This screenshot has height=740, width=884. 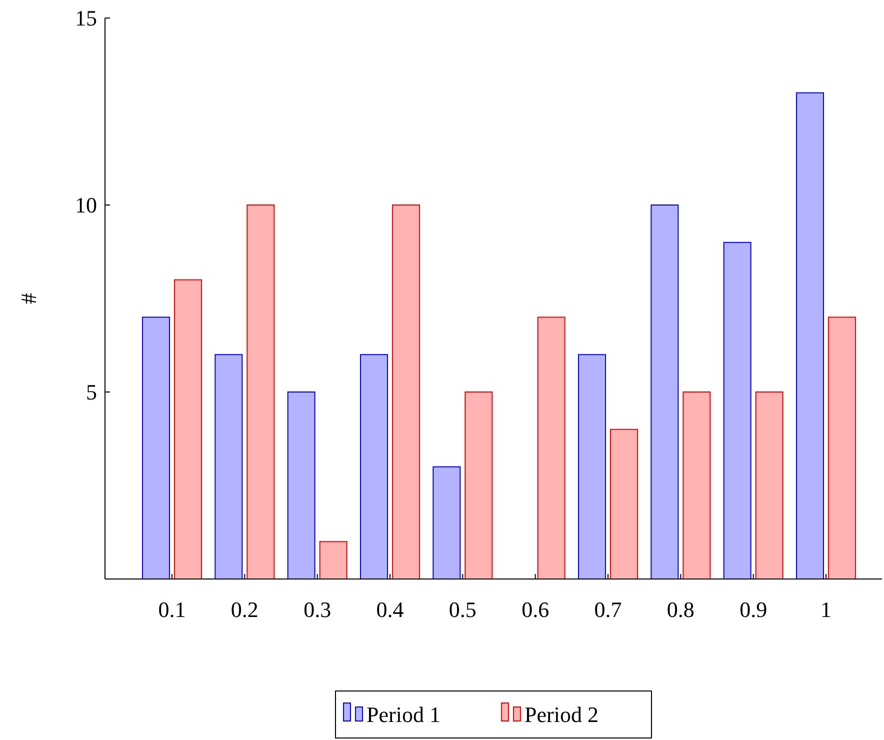 What do you see at coordinates (561, 714) in the screenshot?
I see `legend-label: Period 2` at bounding box center [561, 714].